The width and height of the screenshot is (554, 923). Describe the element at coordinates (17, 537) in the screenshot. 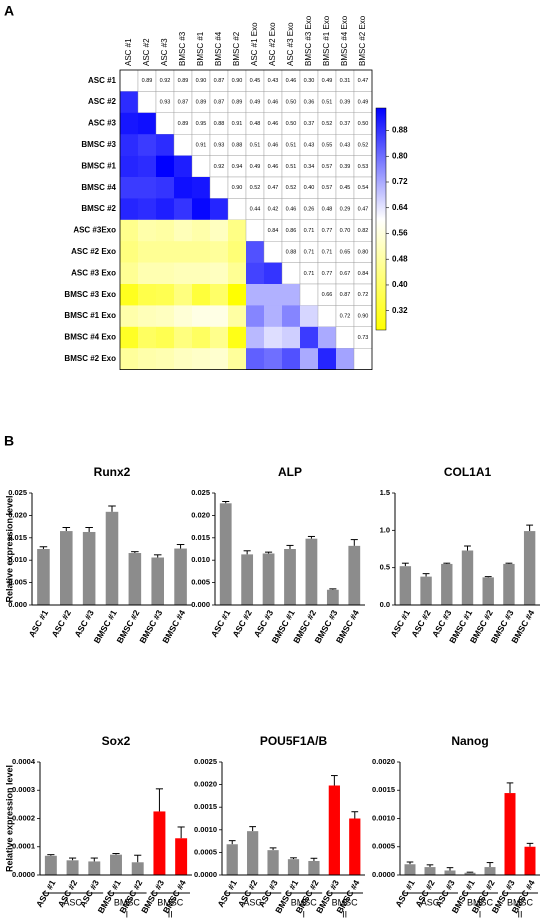

I see `y-tick-label: 0.015` at that location.